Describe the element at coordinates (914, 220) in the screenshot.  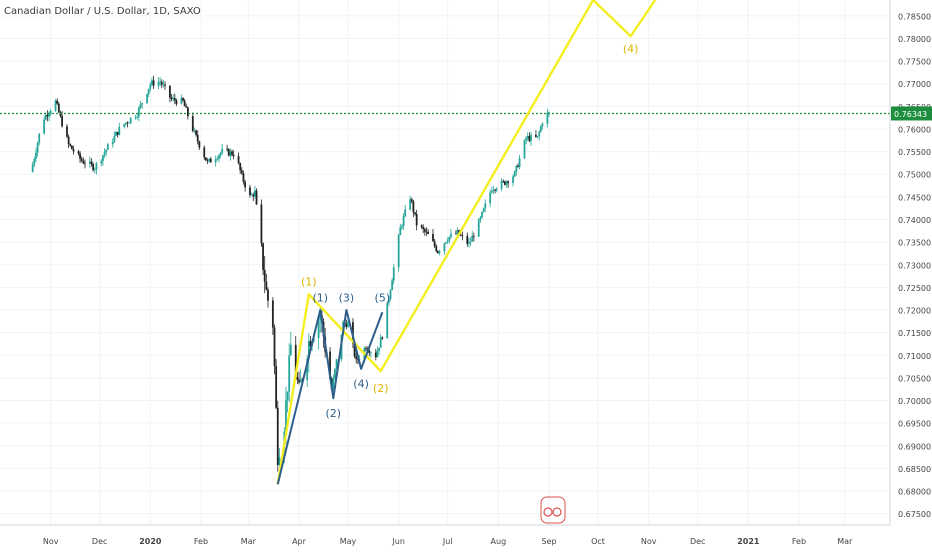
I see `y-tick-label: 0.74000` at that location.